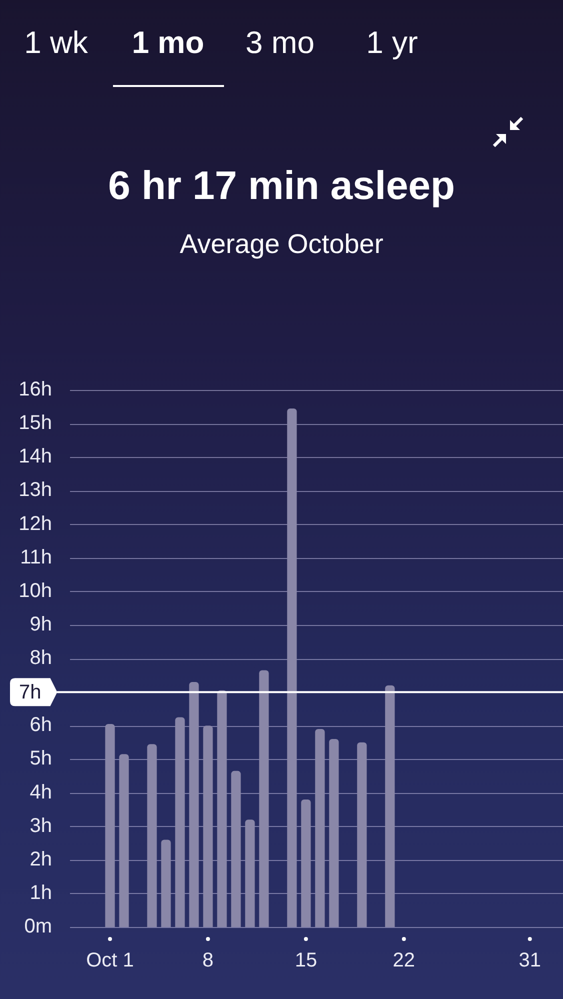 Image resolution: width=563 pixels, height=999 pixels. Describe the element at coordinates (41, 792) in the screenshot. I see `y-tick-label: 4h` at that location.